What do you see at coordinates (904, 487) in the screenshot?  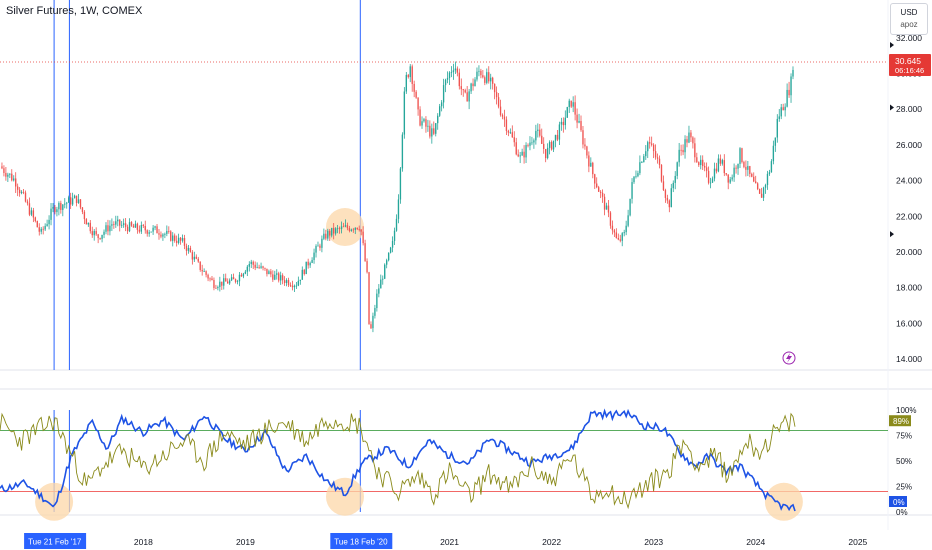 I see `oscillator-axis-tick: 25%` at bounding box center [904, 487].